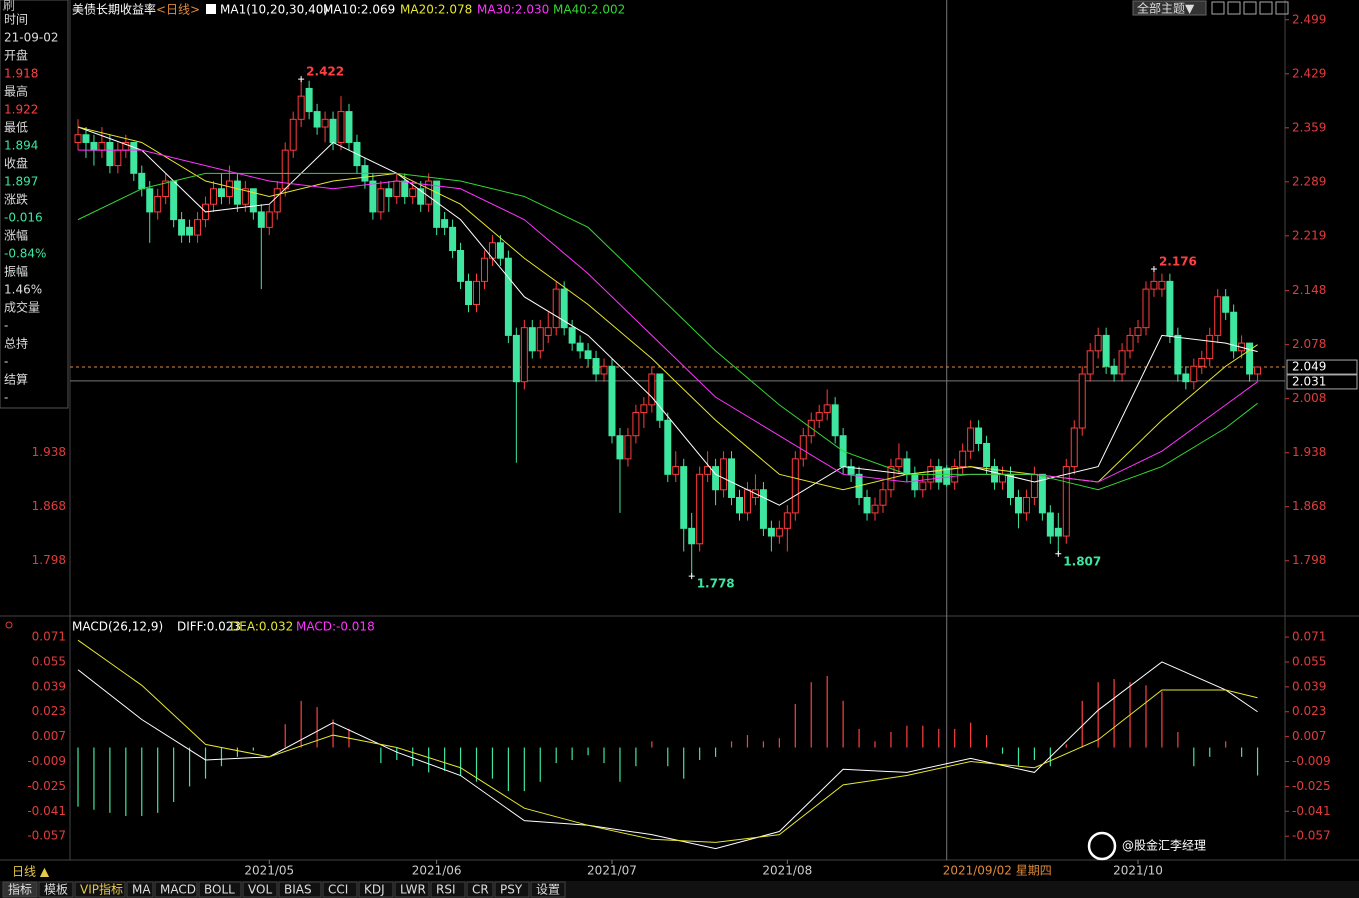 The width and height of the screenshot is (1359, 898). I want to click on tab-label: PSY, so click(511, 890).